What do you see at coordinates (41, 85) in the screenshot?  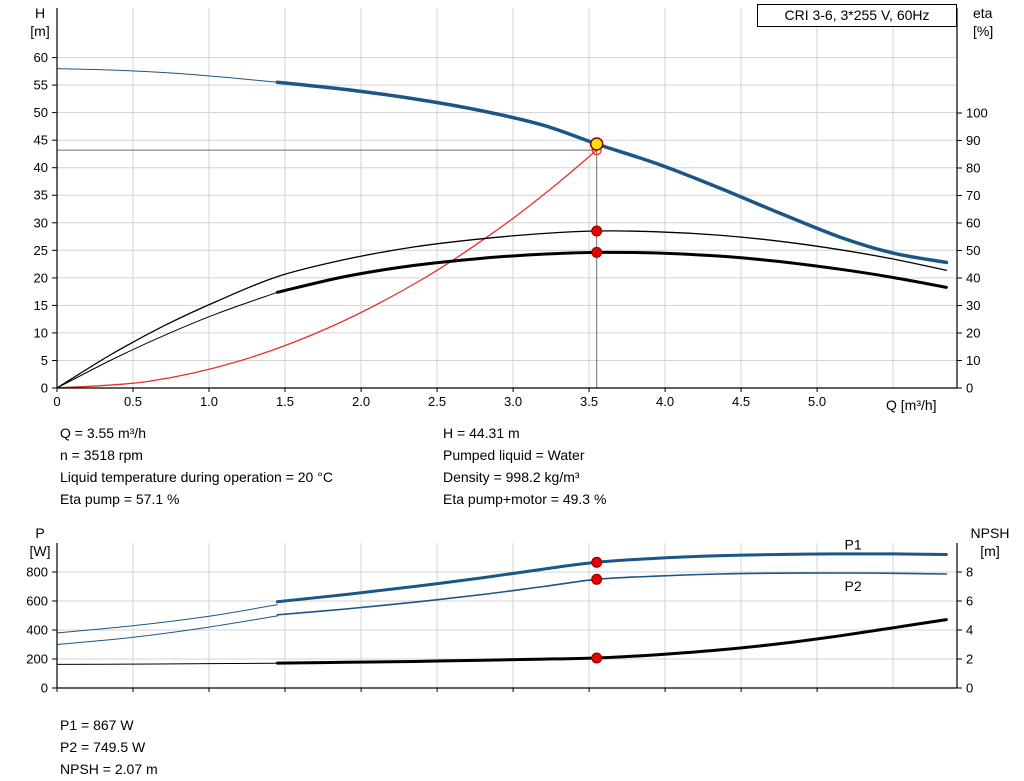 I see `y-left-tick-label: 55` at bounding box center [41, 85].